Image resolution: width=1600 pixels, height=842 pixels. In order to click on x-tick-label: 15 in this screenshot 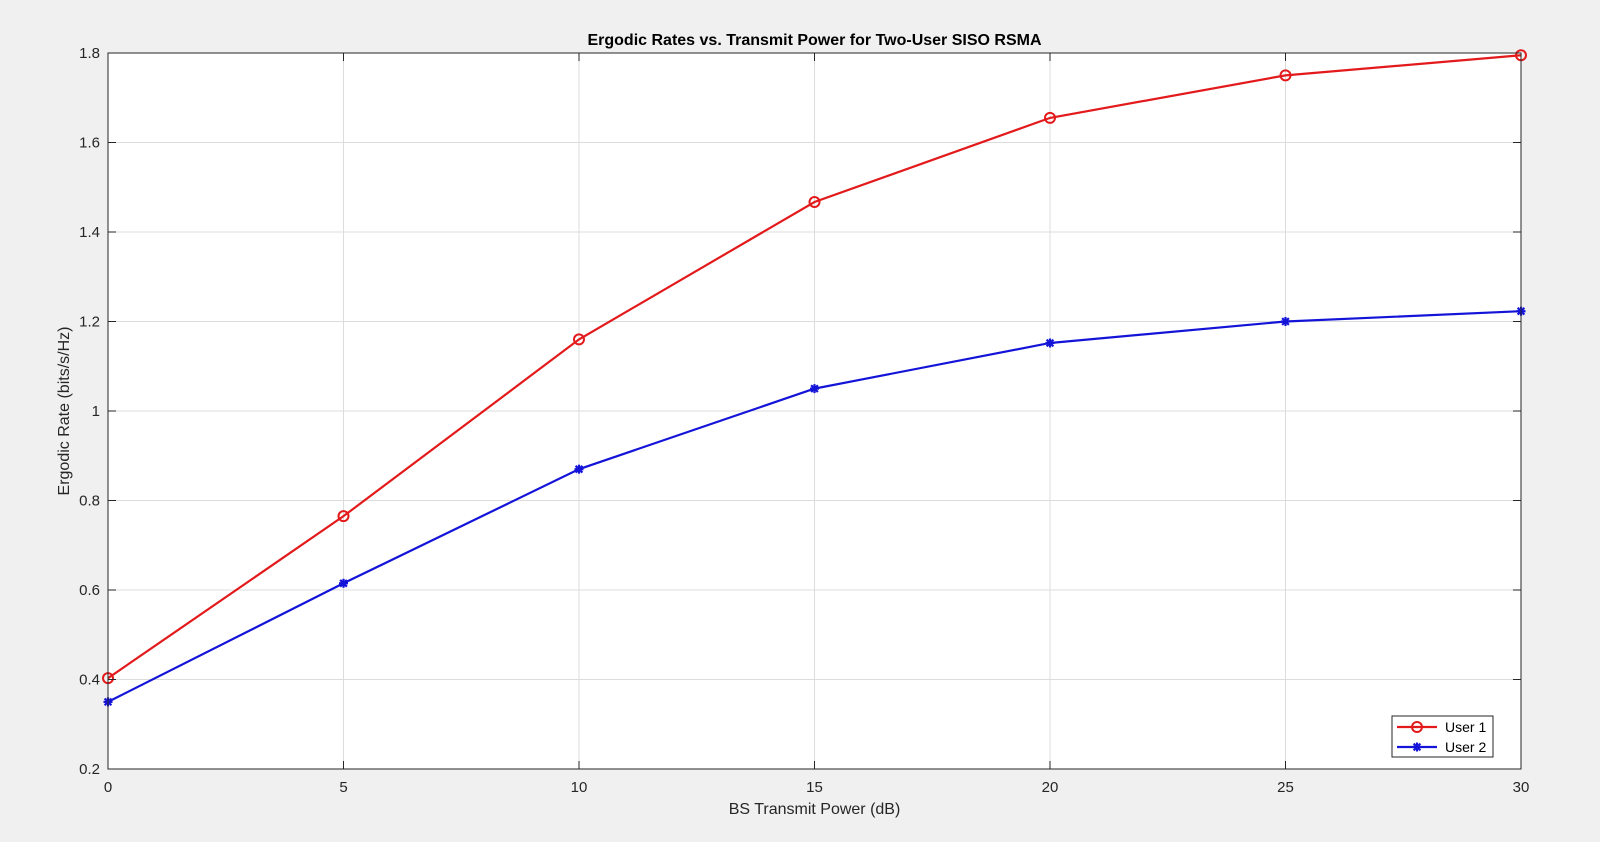, I will do `click(814, 787)`.